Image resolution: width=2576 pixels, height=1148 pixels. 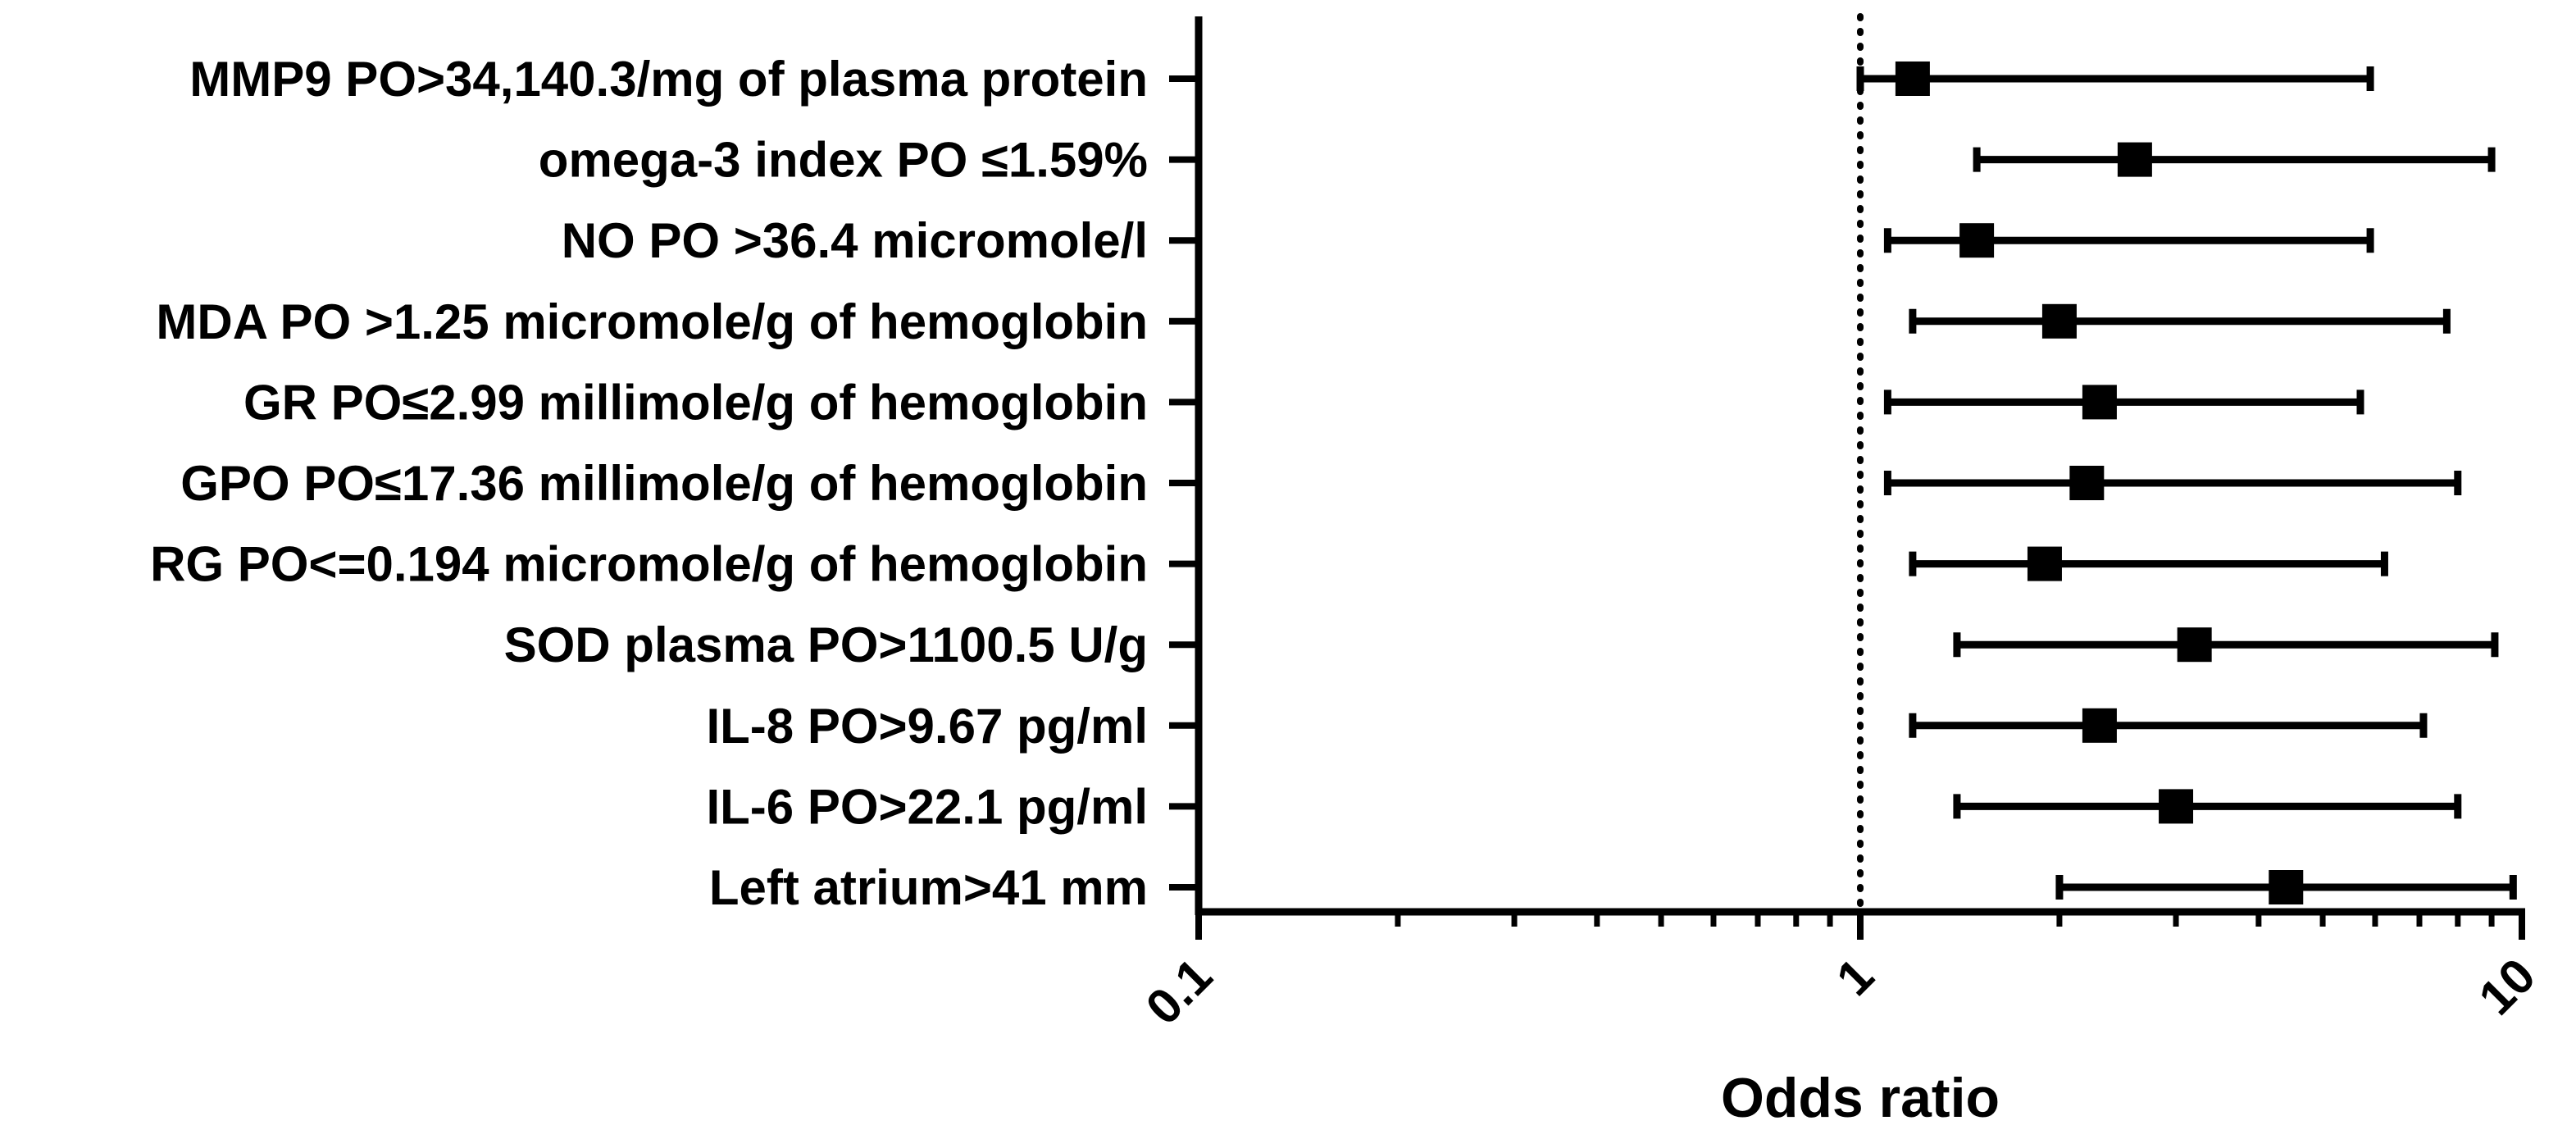 What do you see at coordinates (927, 806) in the screenshot?
I see `row-label: IL-6 PO>22.1 pg/ml` at bounding box center [927, 806].